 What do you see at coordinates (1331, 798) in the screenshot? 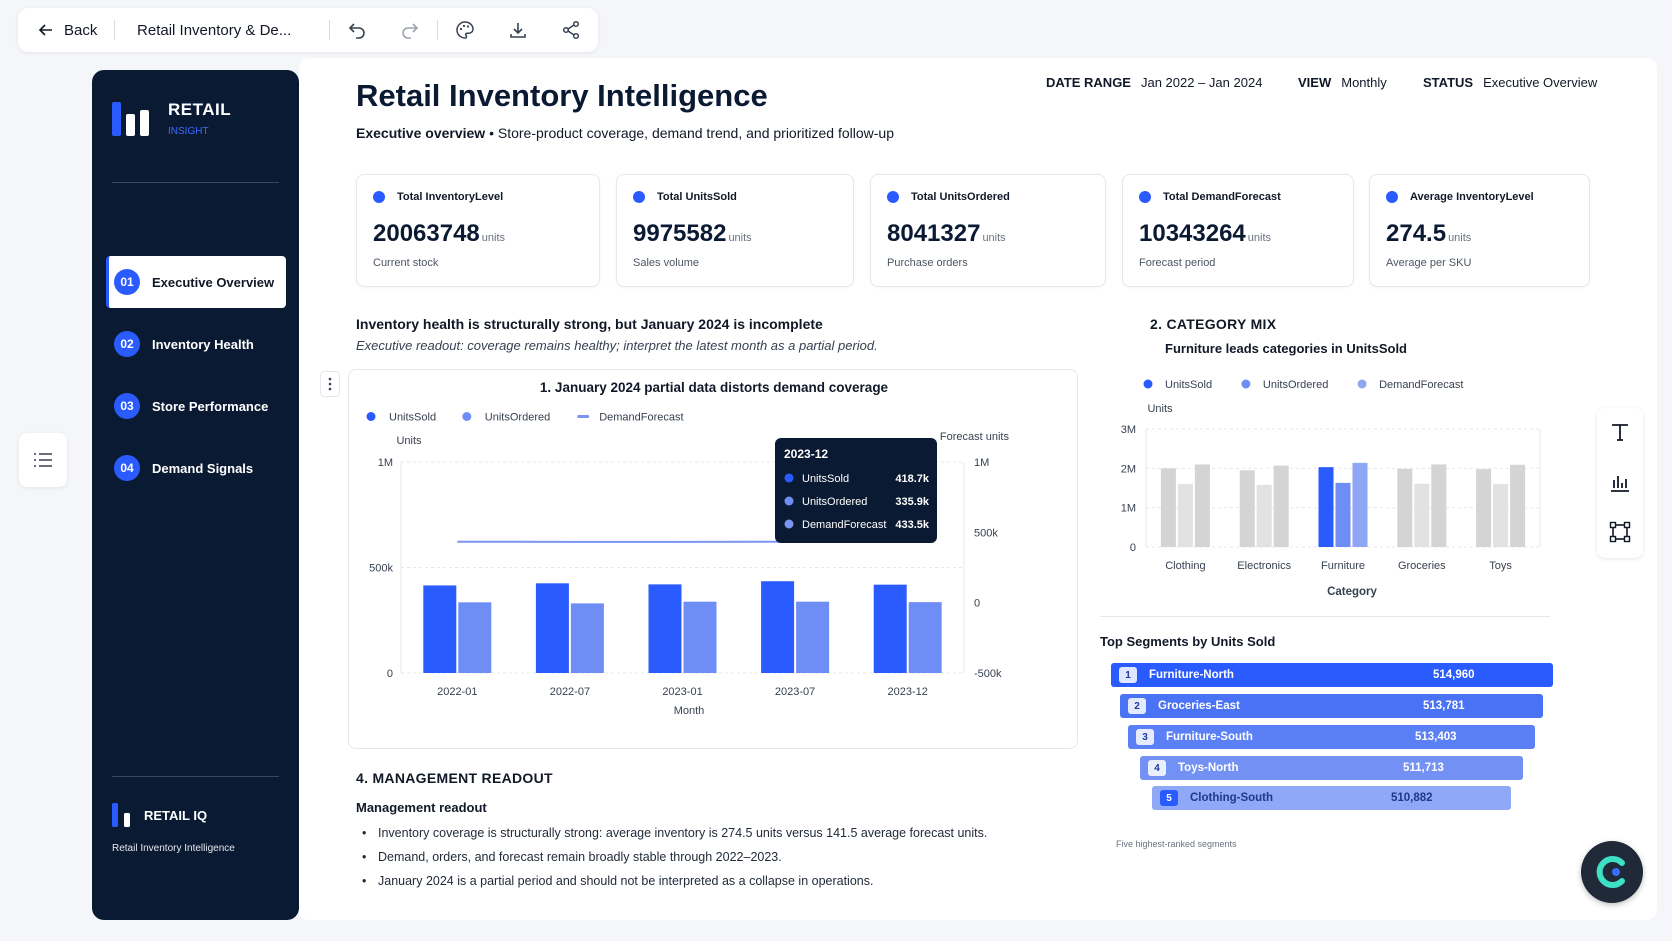
I see `segment-bar: 5 Clothing-South 510,882` at bounding box center [1331, 798].